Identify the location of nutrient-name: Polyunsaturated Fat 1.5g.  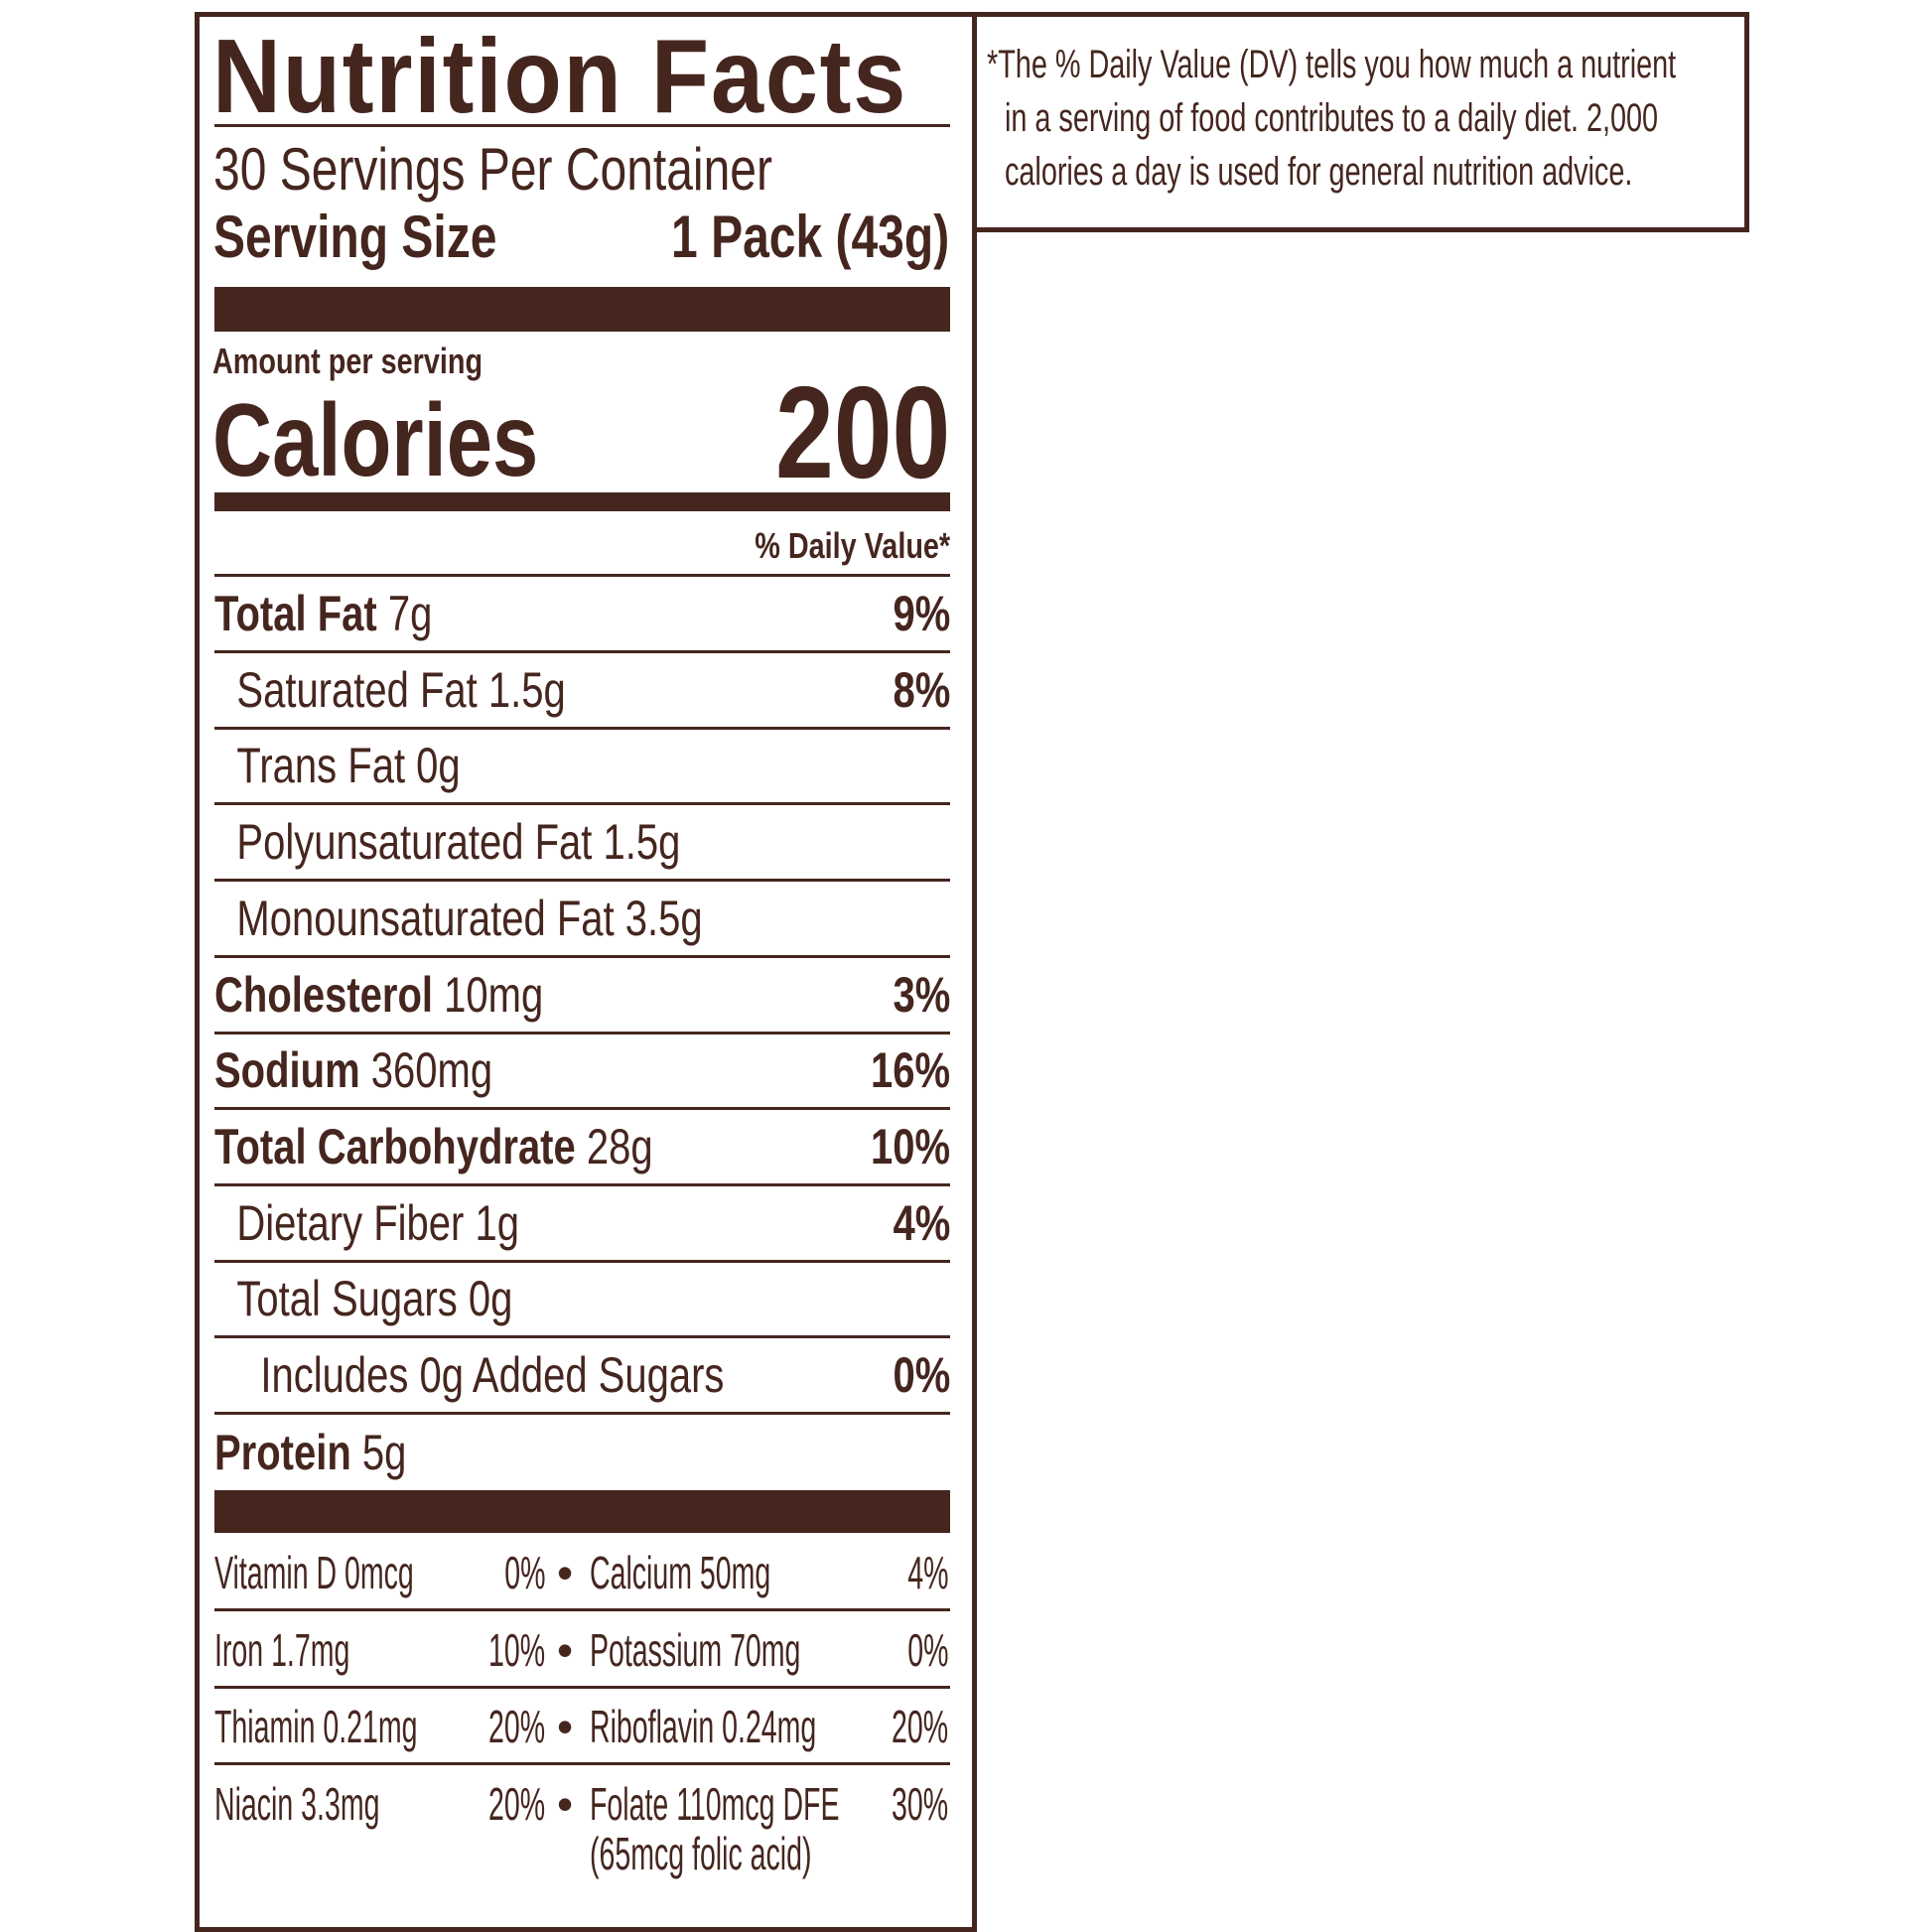
(447, 842).